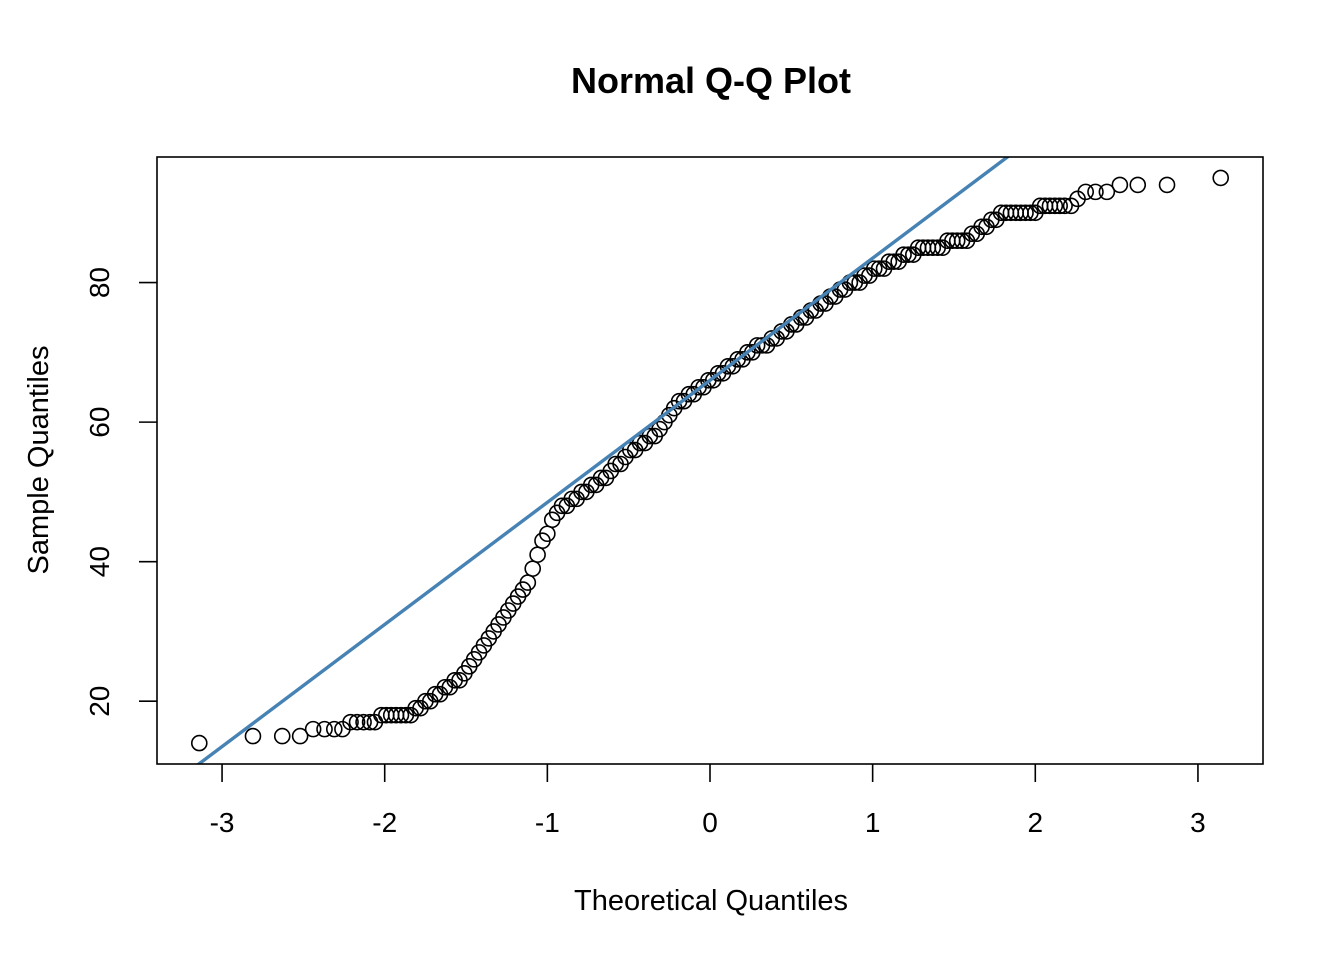 This screenshot has height=960, width=1344. What do you see at coordinates (99, 422) in the screenshot?
I see `y-tick-label: 60` at bounding box center [99, 422].